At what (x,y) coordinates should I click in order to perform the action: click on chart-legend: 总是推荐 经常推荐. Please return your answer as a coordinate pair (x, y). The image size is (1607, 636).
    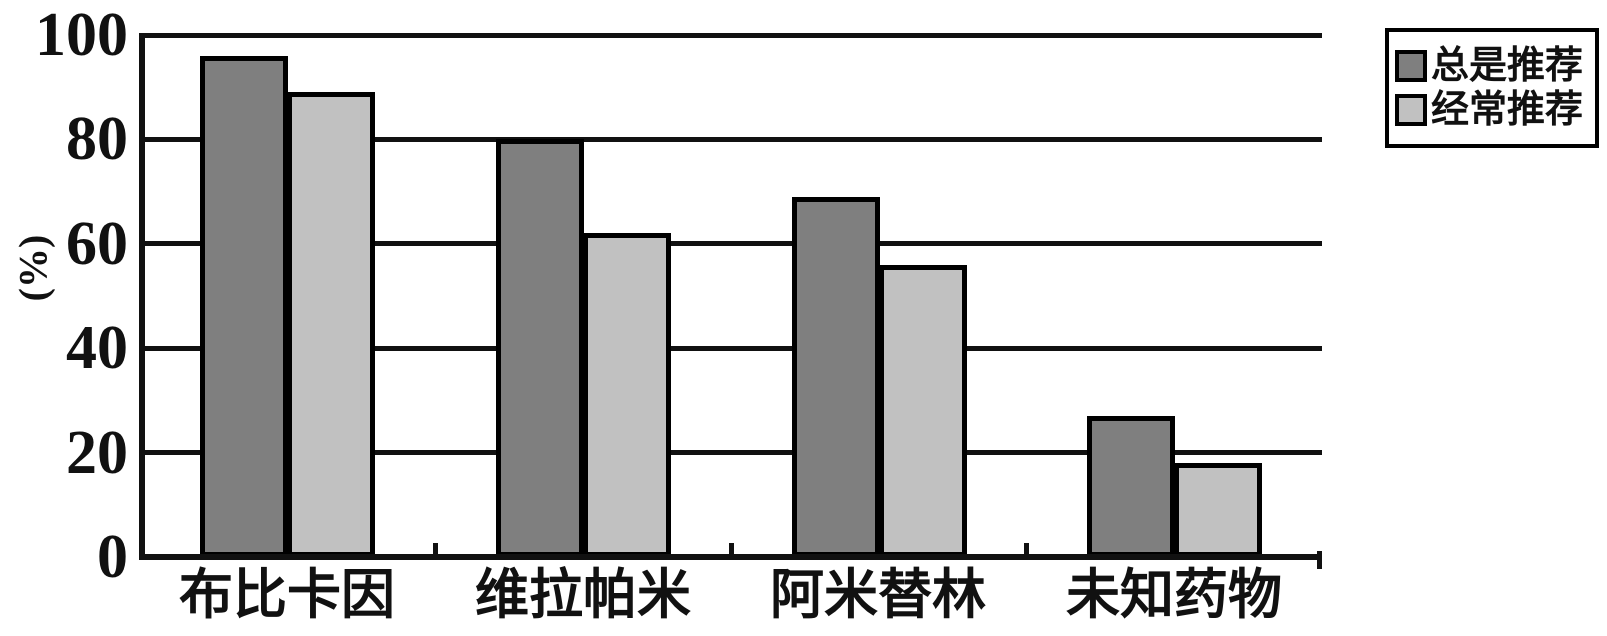
    Looking at the image, I should click on (1492, 88).